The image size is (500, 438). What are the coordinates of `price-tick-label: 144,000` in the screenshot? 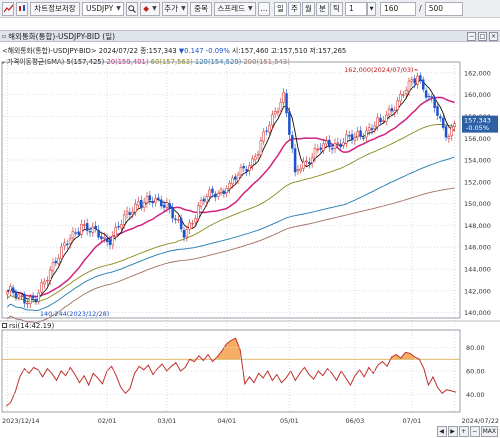 It's located at (477, 269).